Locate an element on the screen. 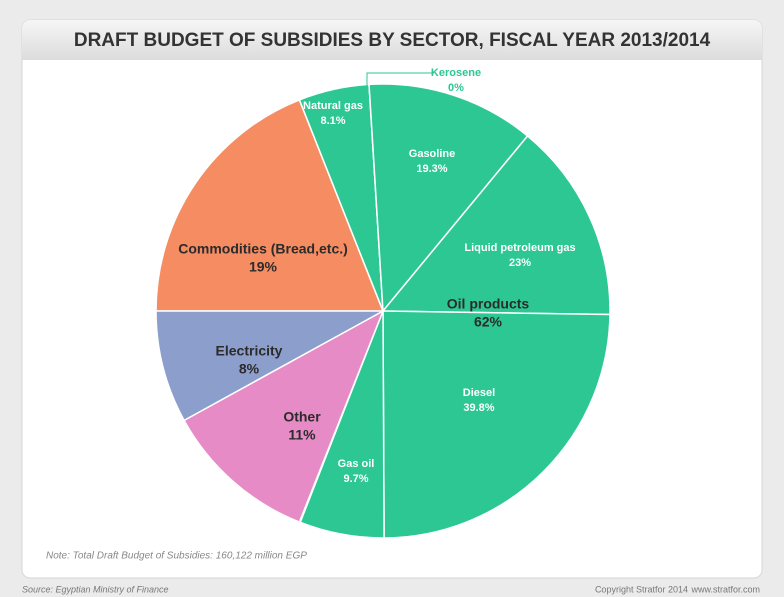 This screenshot has height=597, width=784. slice-label: Oil products is located at coordinates (488, 304).